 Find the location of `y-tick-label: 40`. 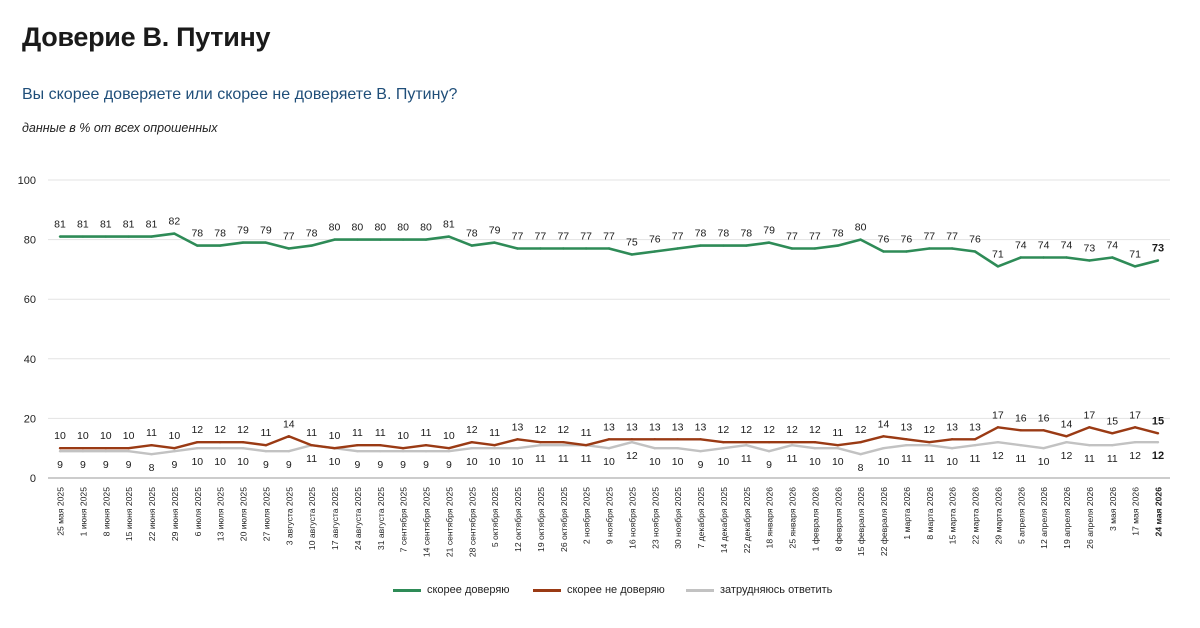

y-tick-label: 40 is located at coordinates (30, 360).